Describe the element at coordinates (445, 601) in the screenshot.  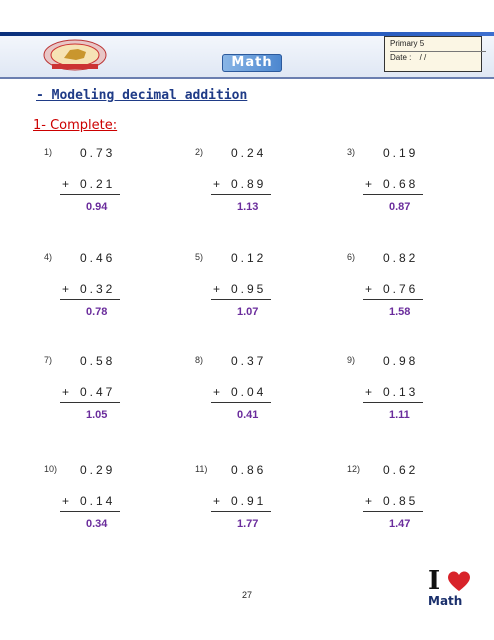
I see `logo-word: Math` at that location.